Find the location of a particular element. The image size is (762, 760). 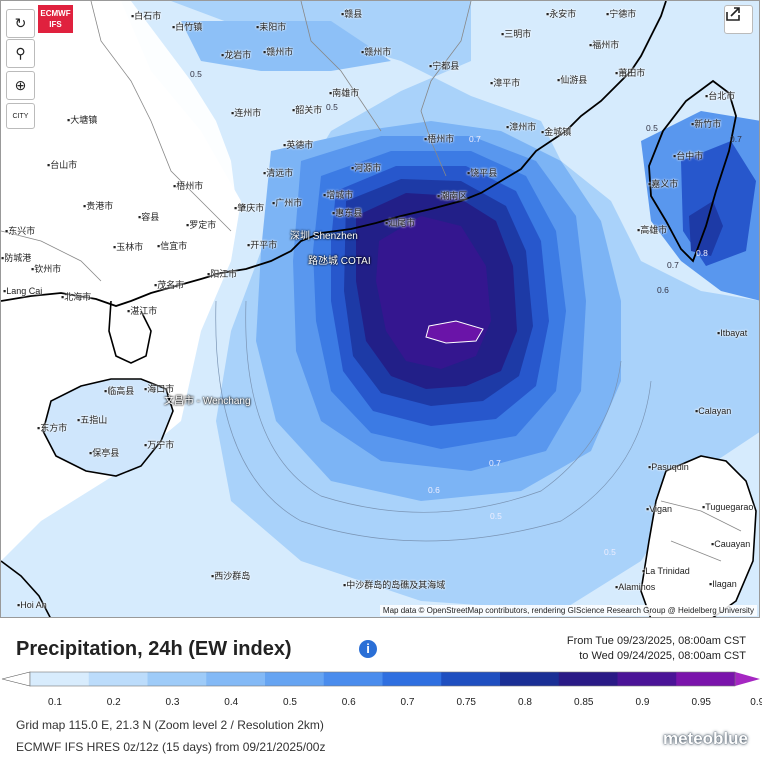

city-label: ▪南雄市 is located at coordinates (344, 93).